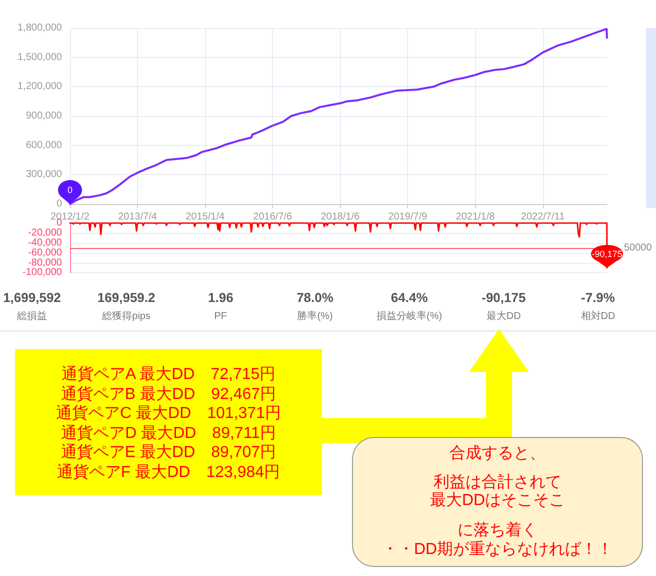 The image size is (656, 576). I want to click on x-tick-label: 2021/1/8, so click(476, 217).